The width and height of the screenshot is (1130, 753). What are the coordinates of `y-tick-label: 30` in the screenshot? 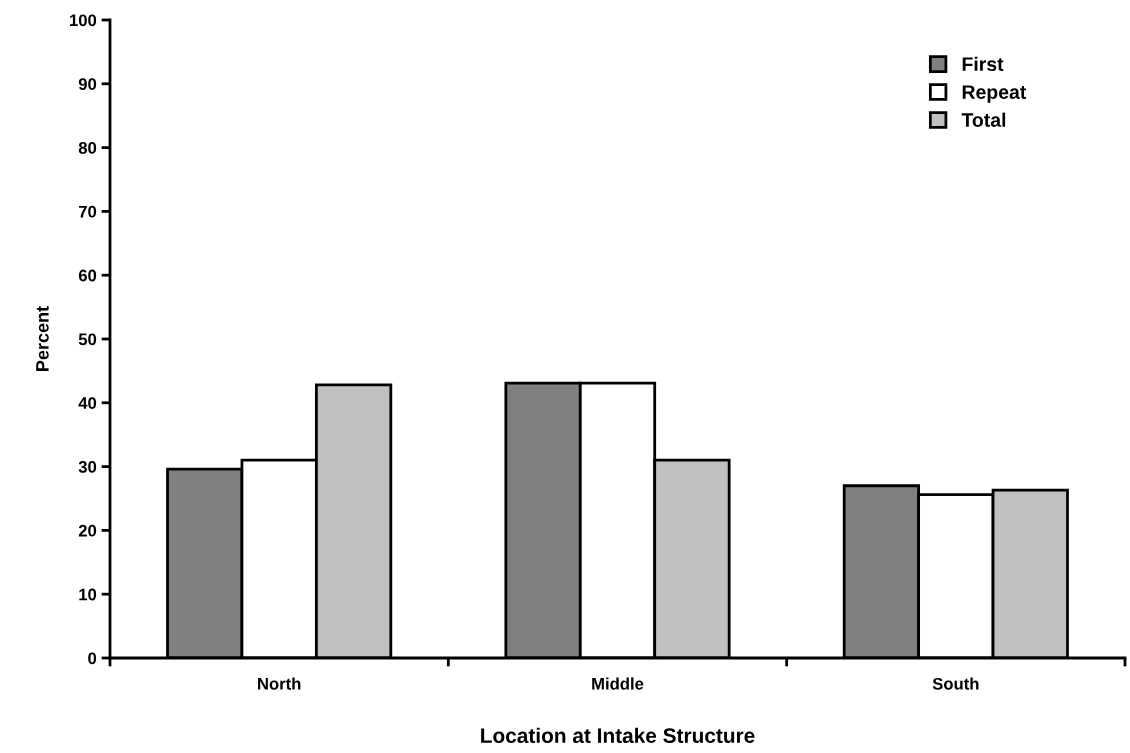 It's located at (87, 467).